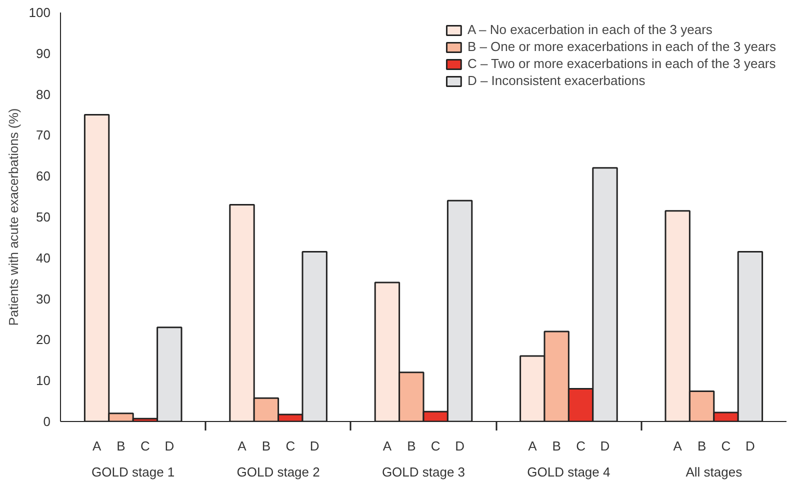 Image resolution: width=792 pixels, height=482 pixels. I want to click on y-tick-label: 70, so click(43, 135).